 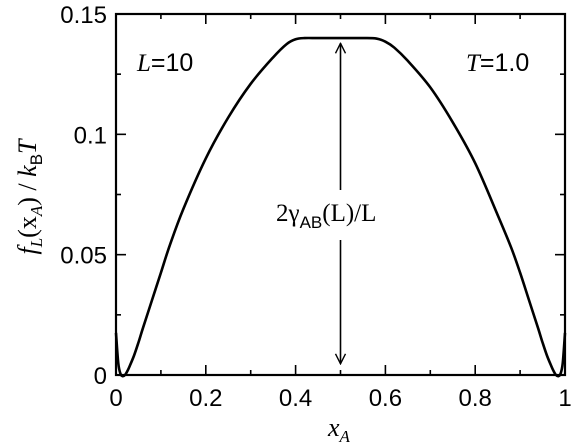 I want to click on t-annotation: T=1.0, so click(x=497, y=63).